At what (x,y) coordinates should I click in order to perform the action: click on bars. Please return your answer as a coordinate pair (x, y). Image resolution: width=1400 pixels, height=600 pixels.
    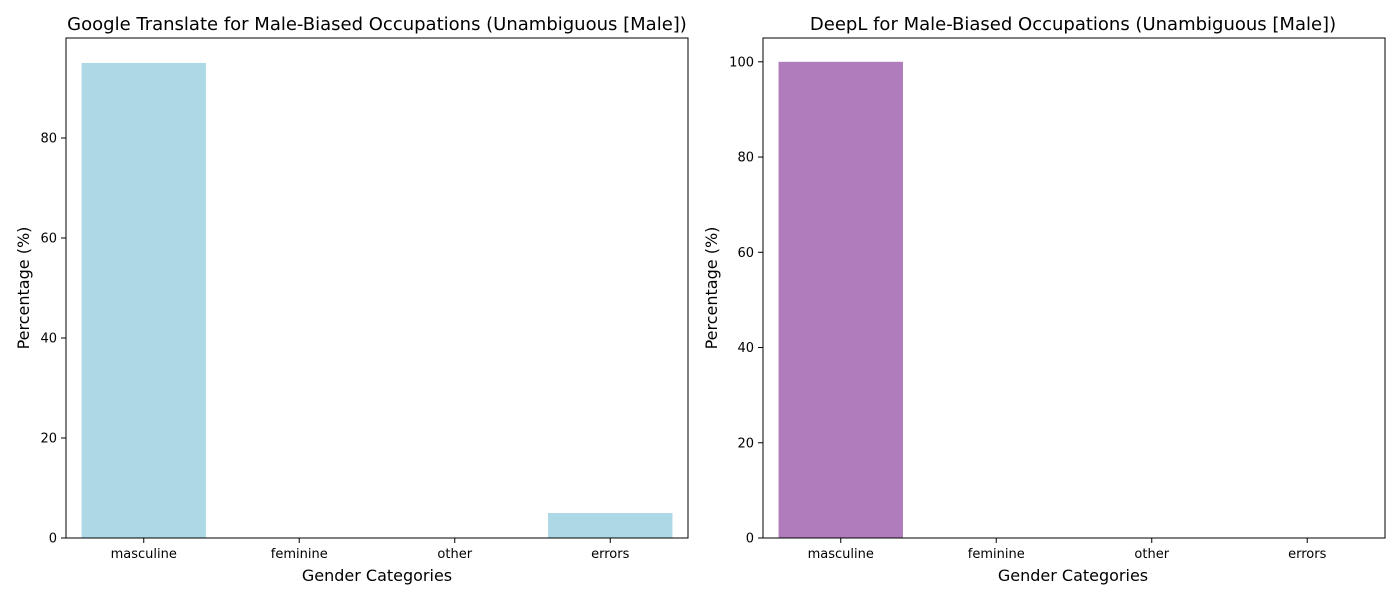
    Looking at the image, I should click on (840, 300).